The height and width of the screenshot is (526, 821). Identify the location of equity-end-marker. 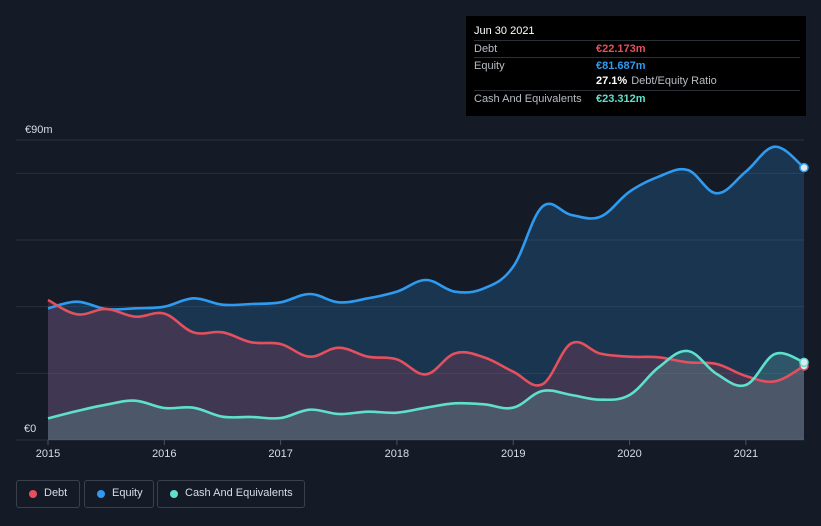
(804, 167).